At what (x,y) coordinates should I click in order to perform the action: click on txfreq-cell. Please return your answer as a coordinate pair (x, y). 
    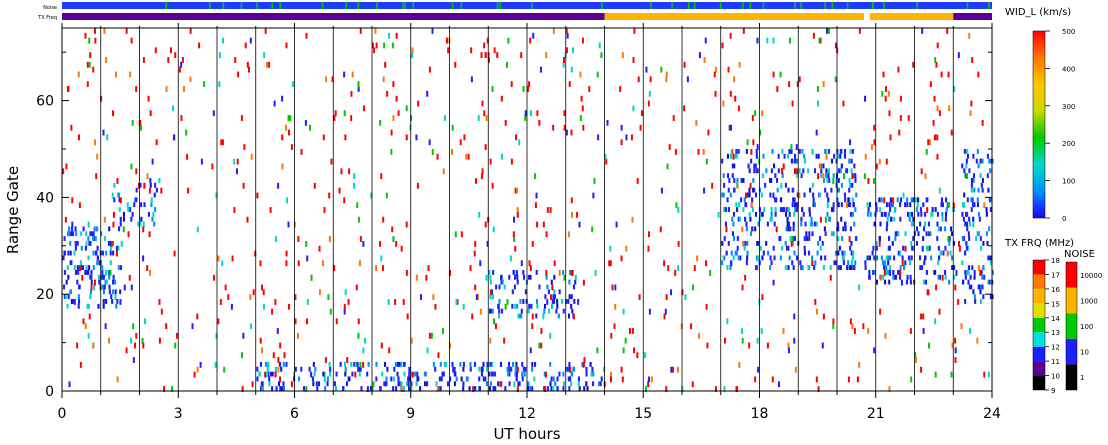
    Looking at the image, I should click on (1039, 310).